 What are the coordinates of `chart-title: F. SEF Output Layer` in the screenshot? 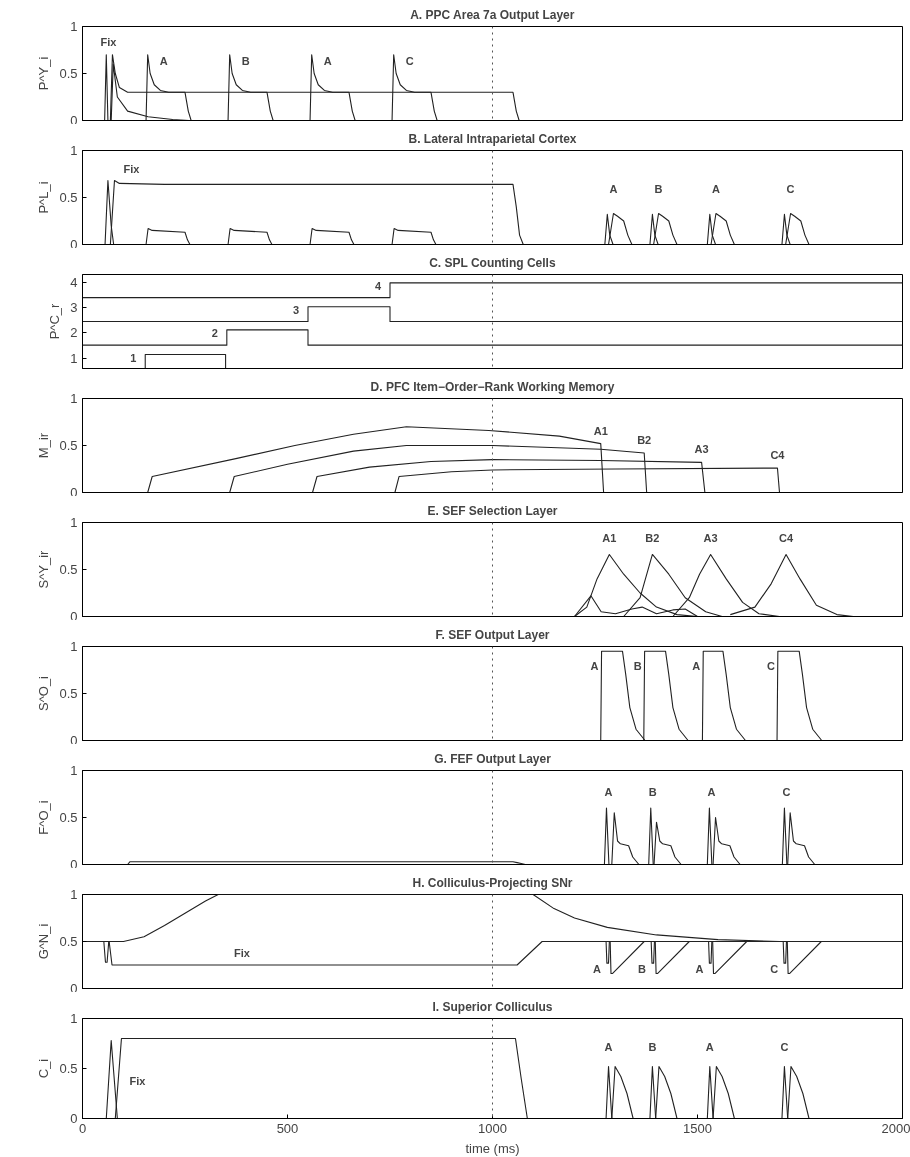 It's located at (492, 634).